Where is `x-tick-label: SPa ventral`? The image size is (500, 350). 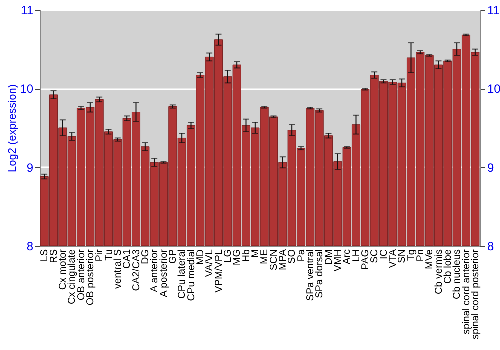
x-tick-label: SPa ventral is located at coordinates (310, 276).